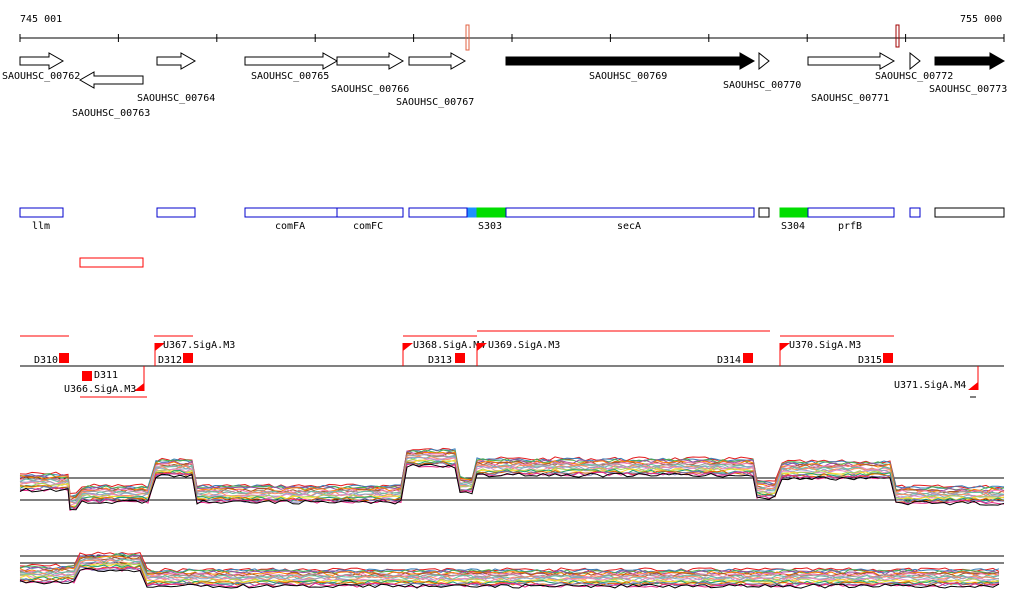 This screenshot has width=1024, height=611. What do you see at coordinates (370, 73) in the screenshot?
I see `gene-saouhsc_00766: SAOUHSC_00766` at bounding box center [370, 73].